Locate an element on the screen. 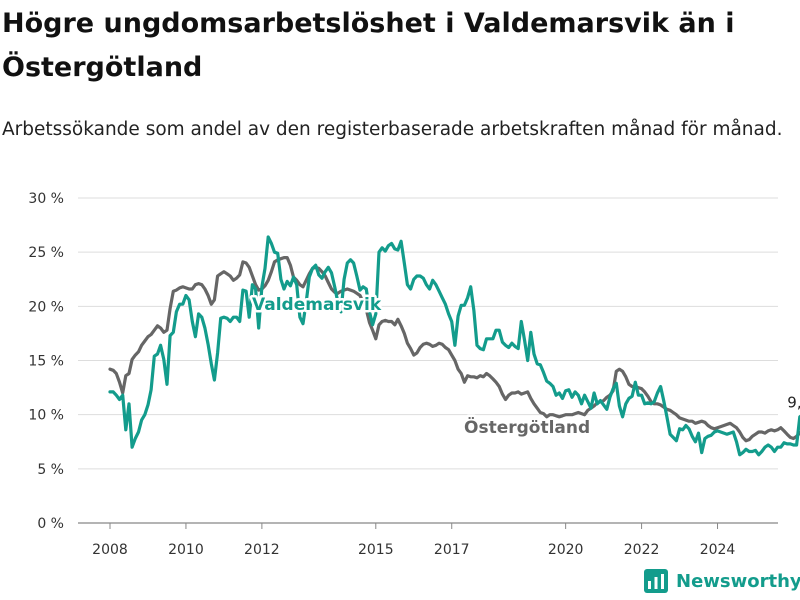  x-tick-label: 2020 is located at coordinates (566, 550).